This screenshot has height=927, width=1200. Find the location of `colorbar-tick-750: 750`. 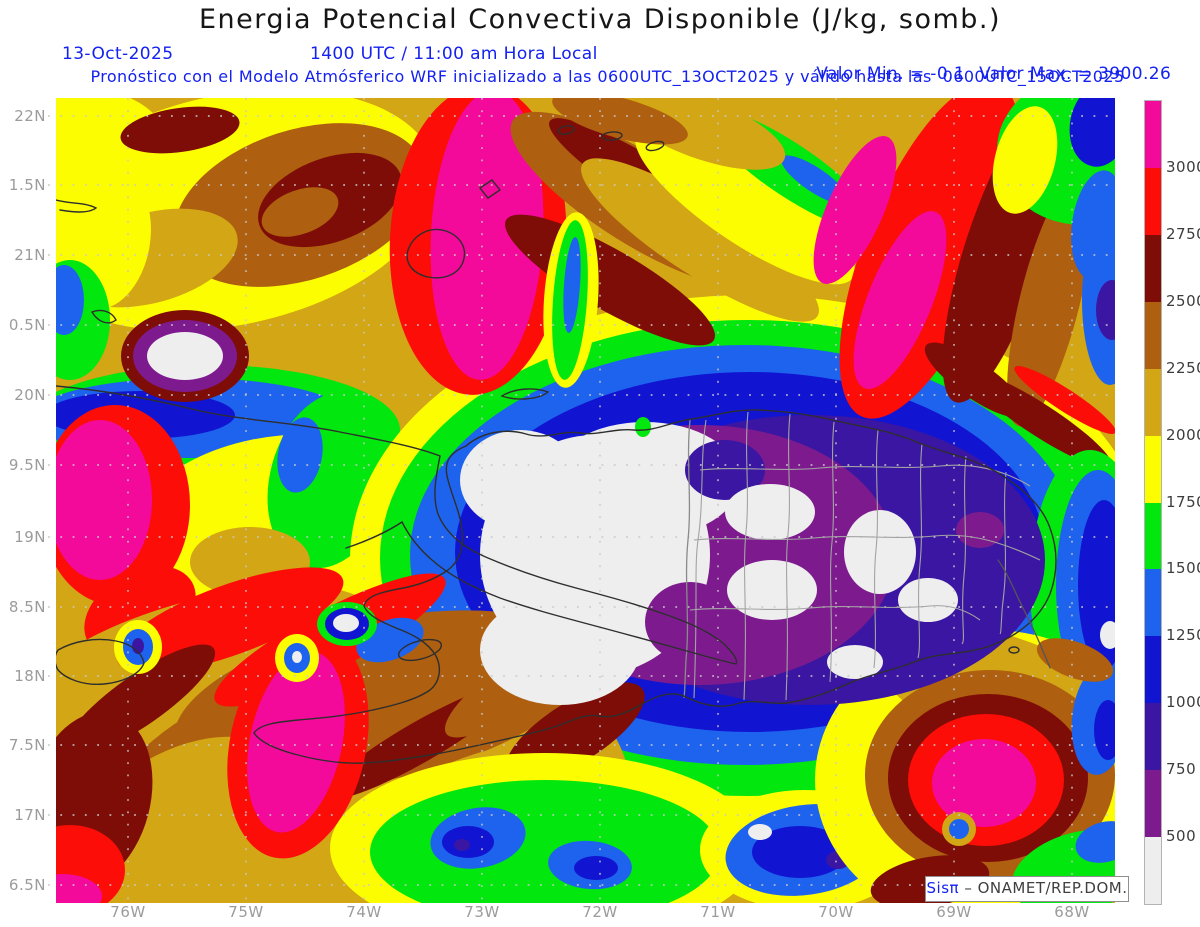

colorbar-tick-750: 750 is located at coordinates (1181, 769).